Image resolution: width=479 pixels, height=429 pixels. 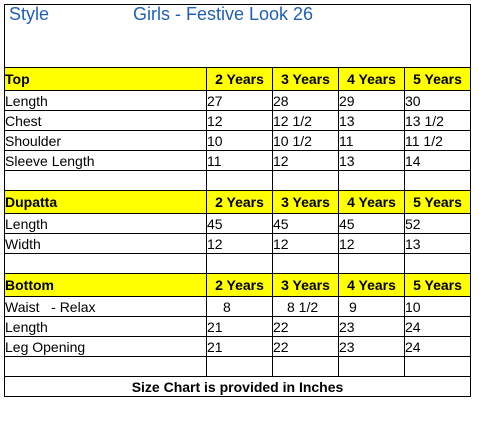 I want to click on section-header-dupatta: Dupatta 2 Years 3 Years 4 Years 5 Years, so click(x=237, y=202).